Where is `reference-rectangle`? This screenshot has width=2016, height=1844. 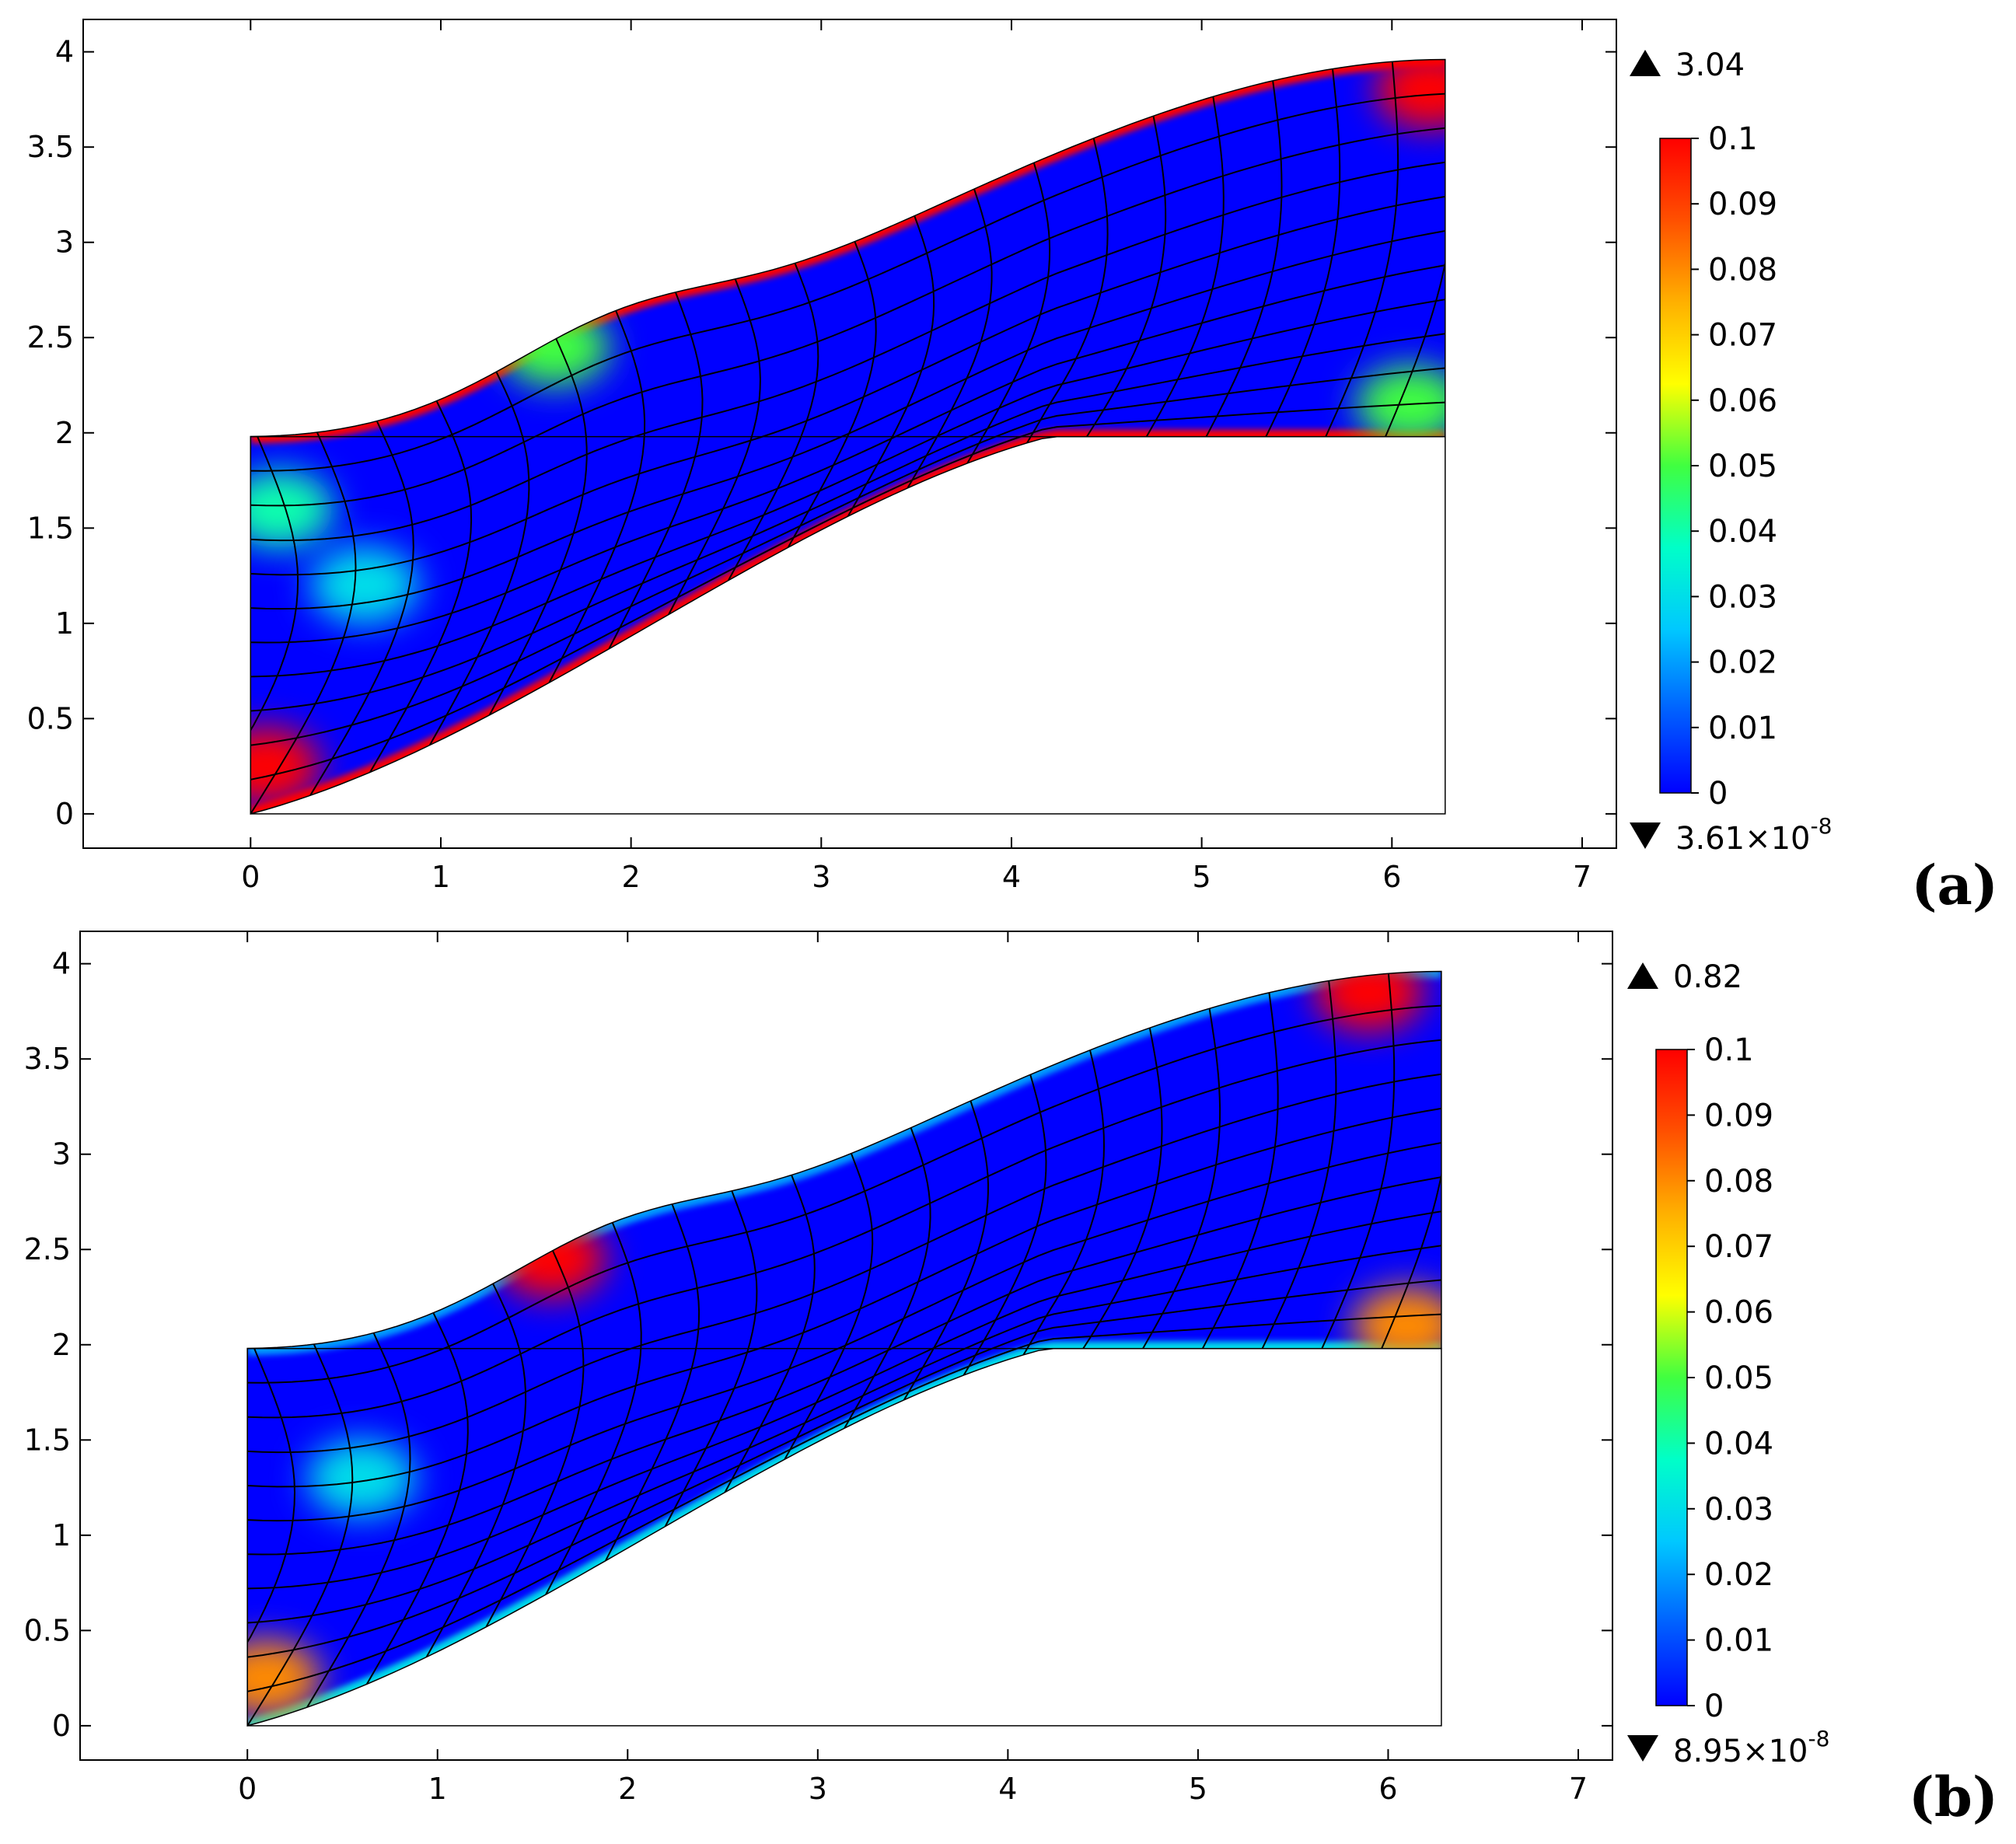
reference-rectangle is located at coordinates (844, 1537).